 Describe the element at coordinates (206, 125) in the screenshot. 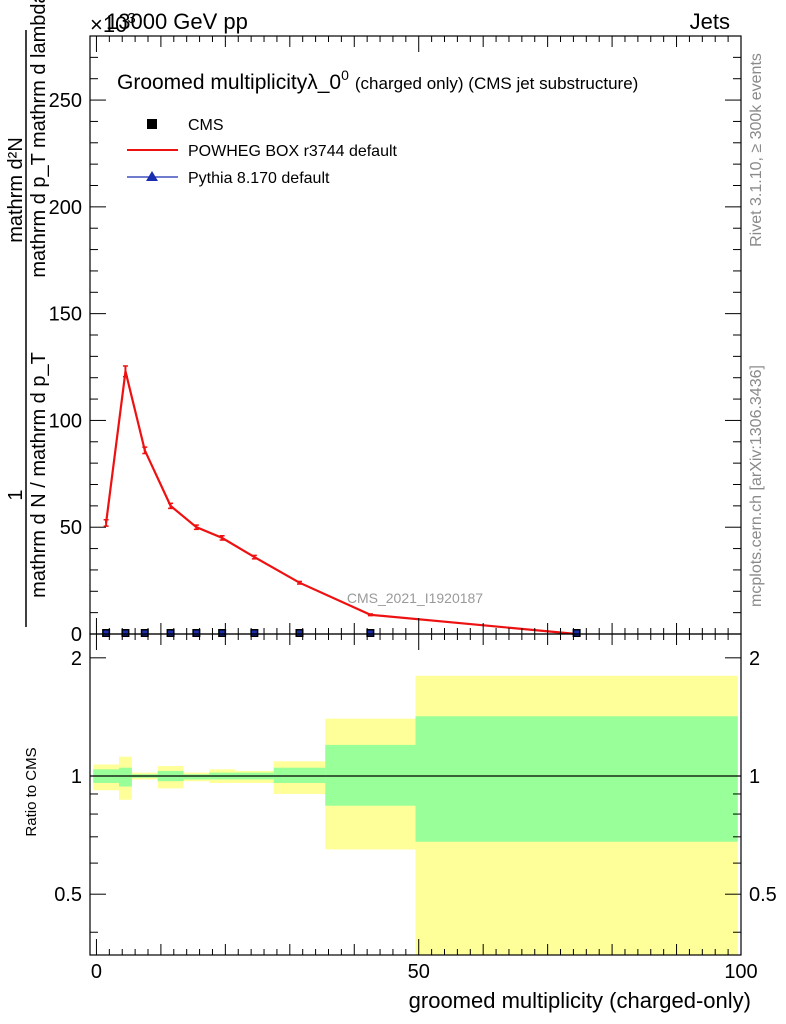

I see `legend-label-cms: CMS` at that location.